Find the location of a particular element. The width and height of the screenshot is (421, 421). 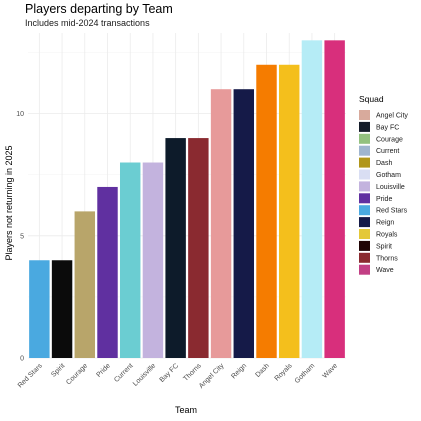

legend-label: Thorns is located at coordinates (387, 258).